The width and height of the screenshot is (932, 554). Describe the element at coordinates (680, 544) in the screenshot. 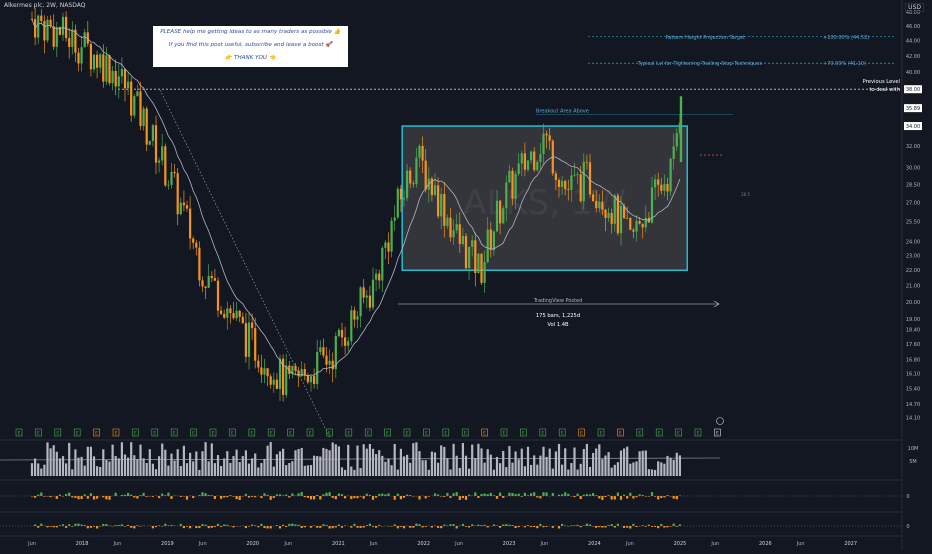

I see `time-axis-label: 2025` at that location.